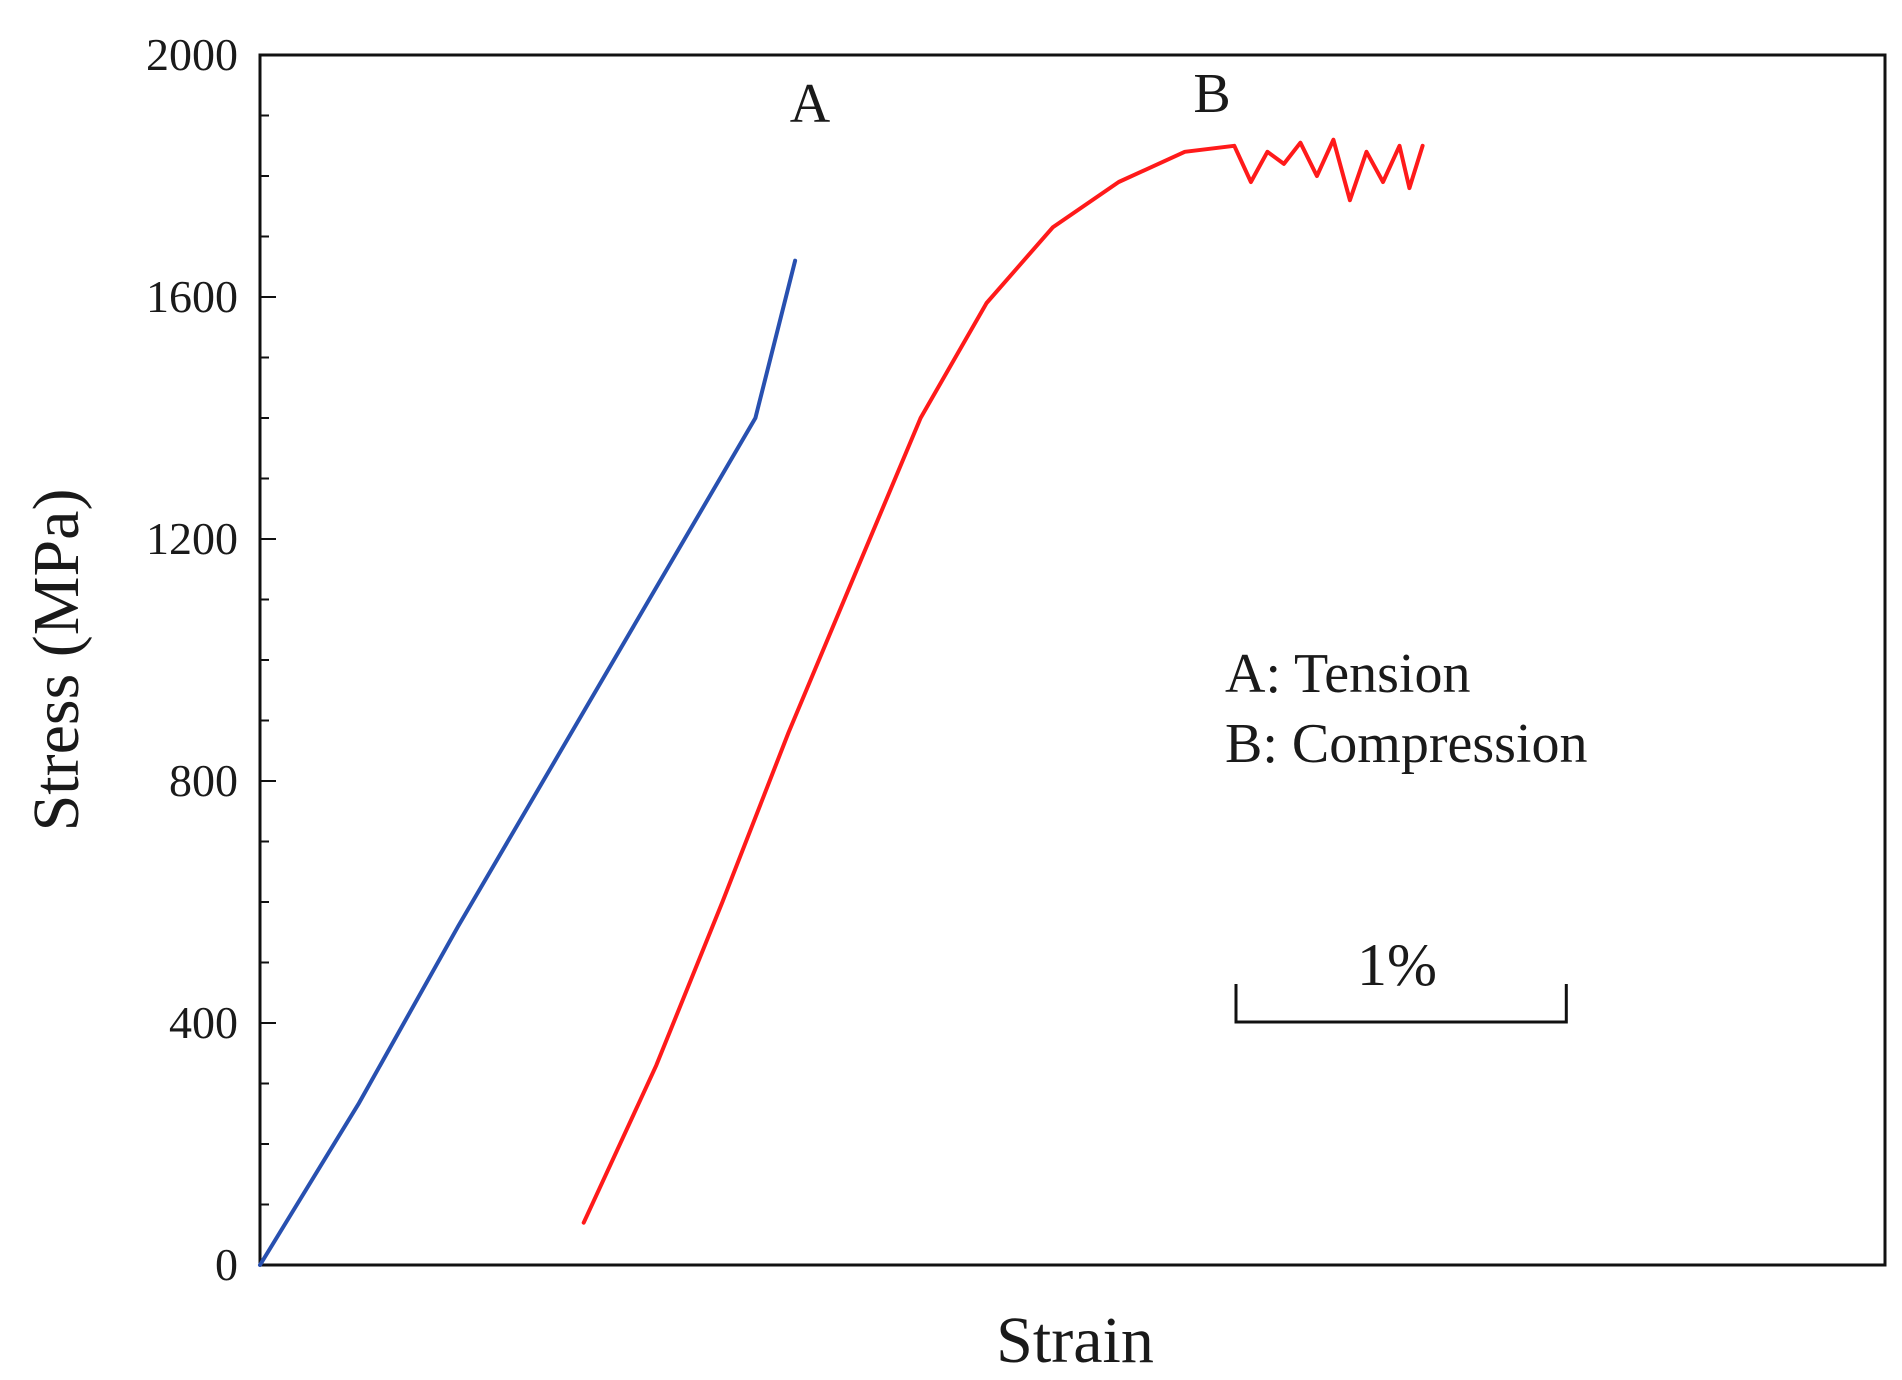  I want to click on y-axis-tick-labels: 0 400 800 1200 1600 2000, so click(192, 659).